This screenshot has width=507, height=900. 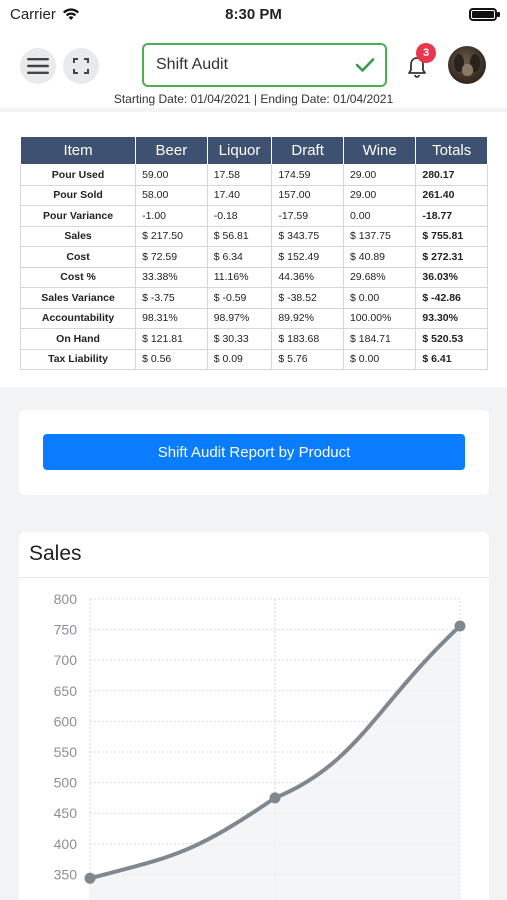 What do you see at coordinates (239, 150) in the screenshot?
I see `column-header: Liquor` at bounding box center [239, 150].